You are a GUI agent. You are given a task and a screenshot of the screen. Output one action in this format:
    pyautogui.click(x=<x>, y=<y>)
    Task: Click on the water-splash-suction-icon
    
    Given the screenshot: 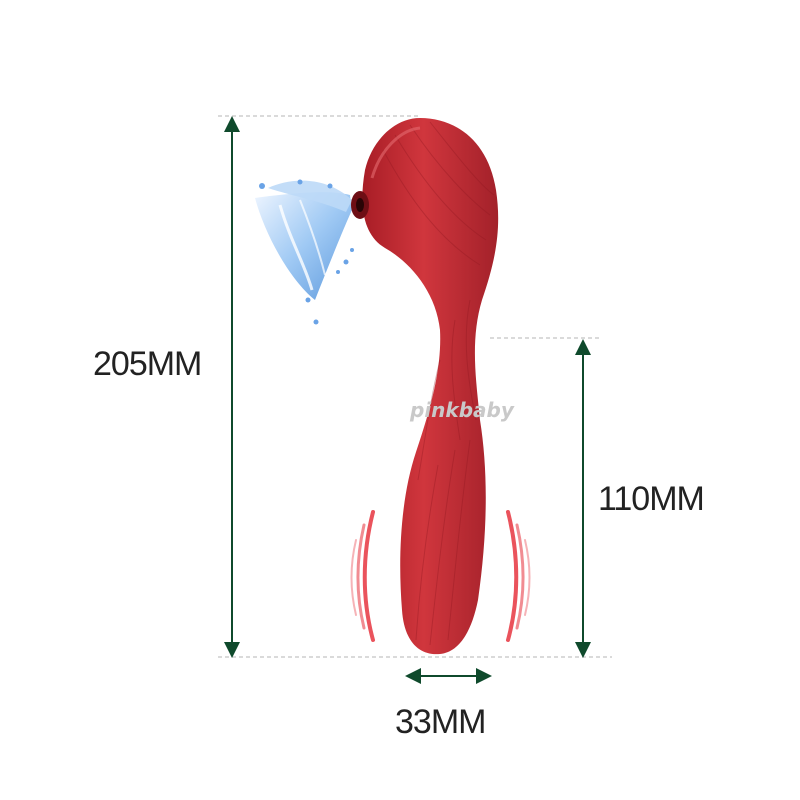 What is the action you would take?
    pyautogui.click(x=304, y=252)
    